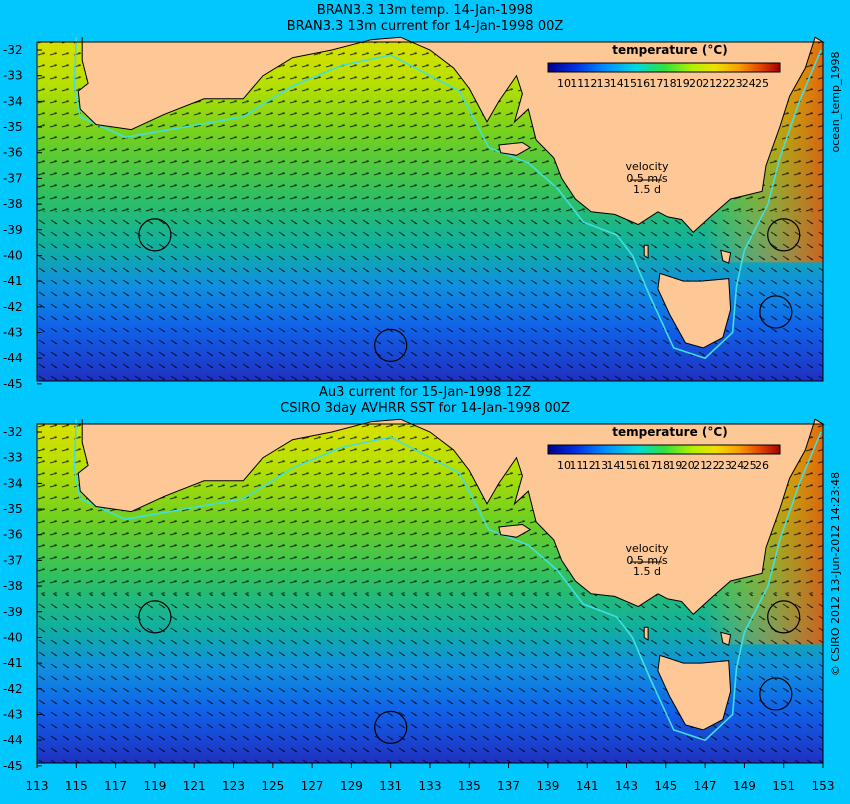  Describe the element at coordinates (469, 786) in the screenshot. I see `lon-label: 135` at that location.